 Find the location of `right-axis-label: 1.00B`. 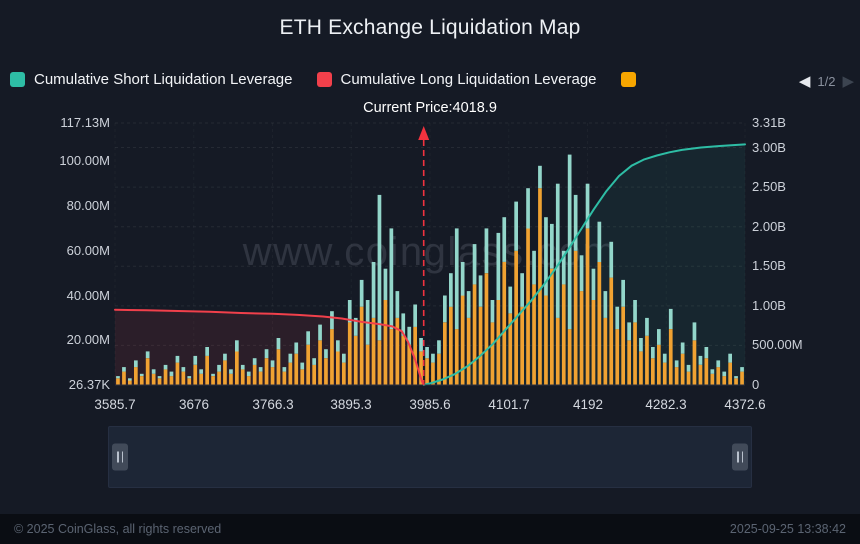

right-axis-label: 1.00B is located at coordinates (769, 305).